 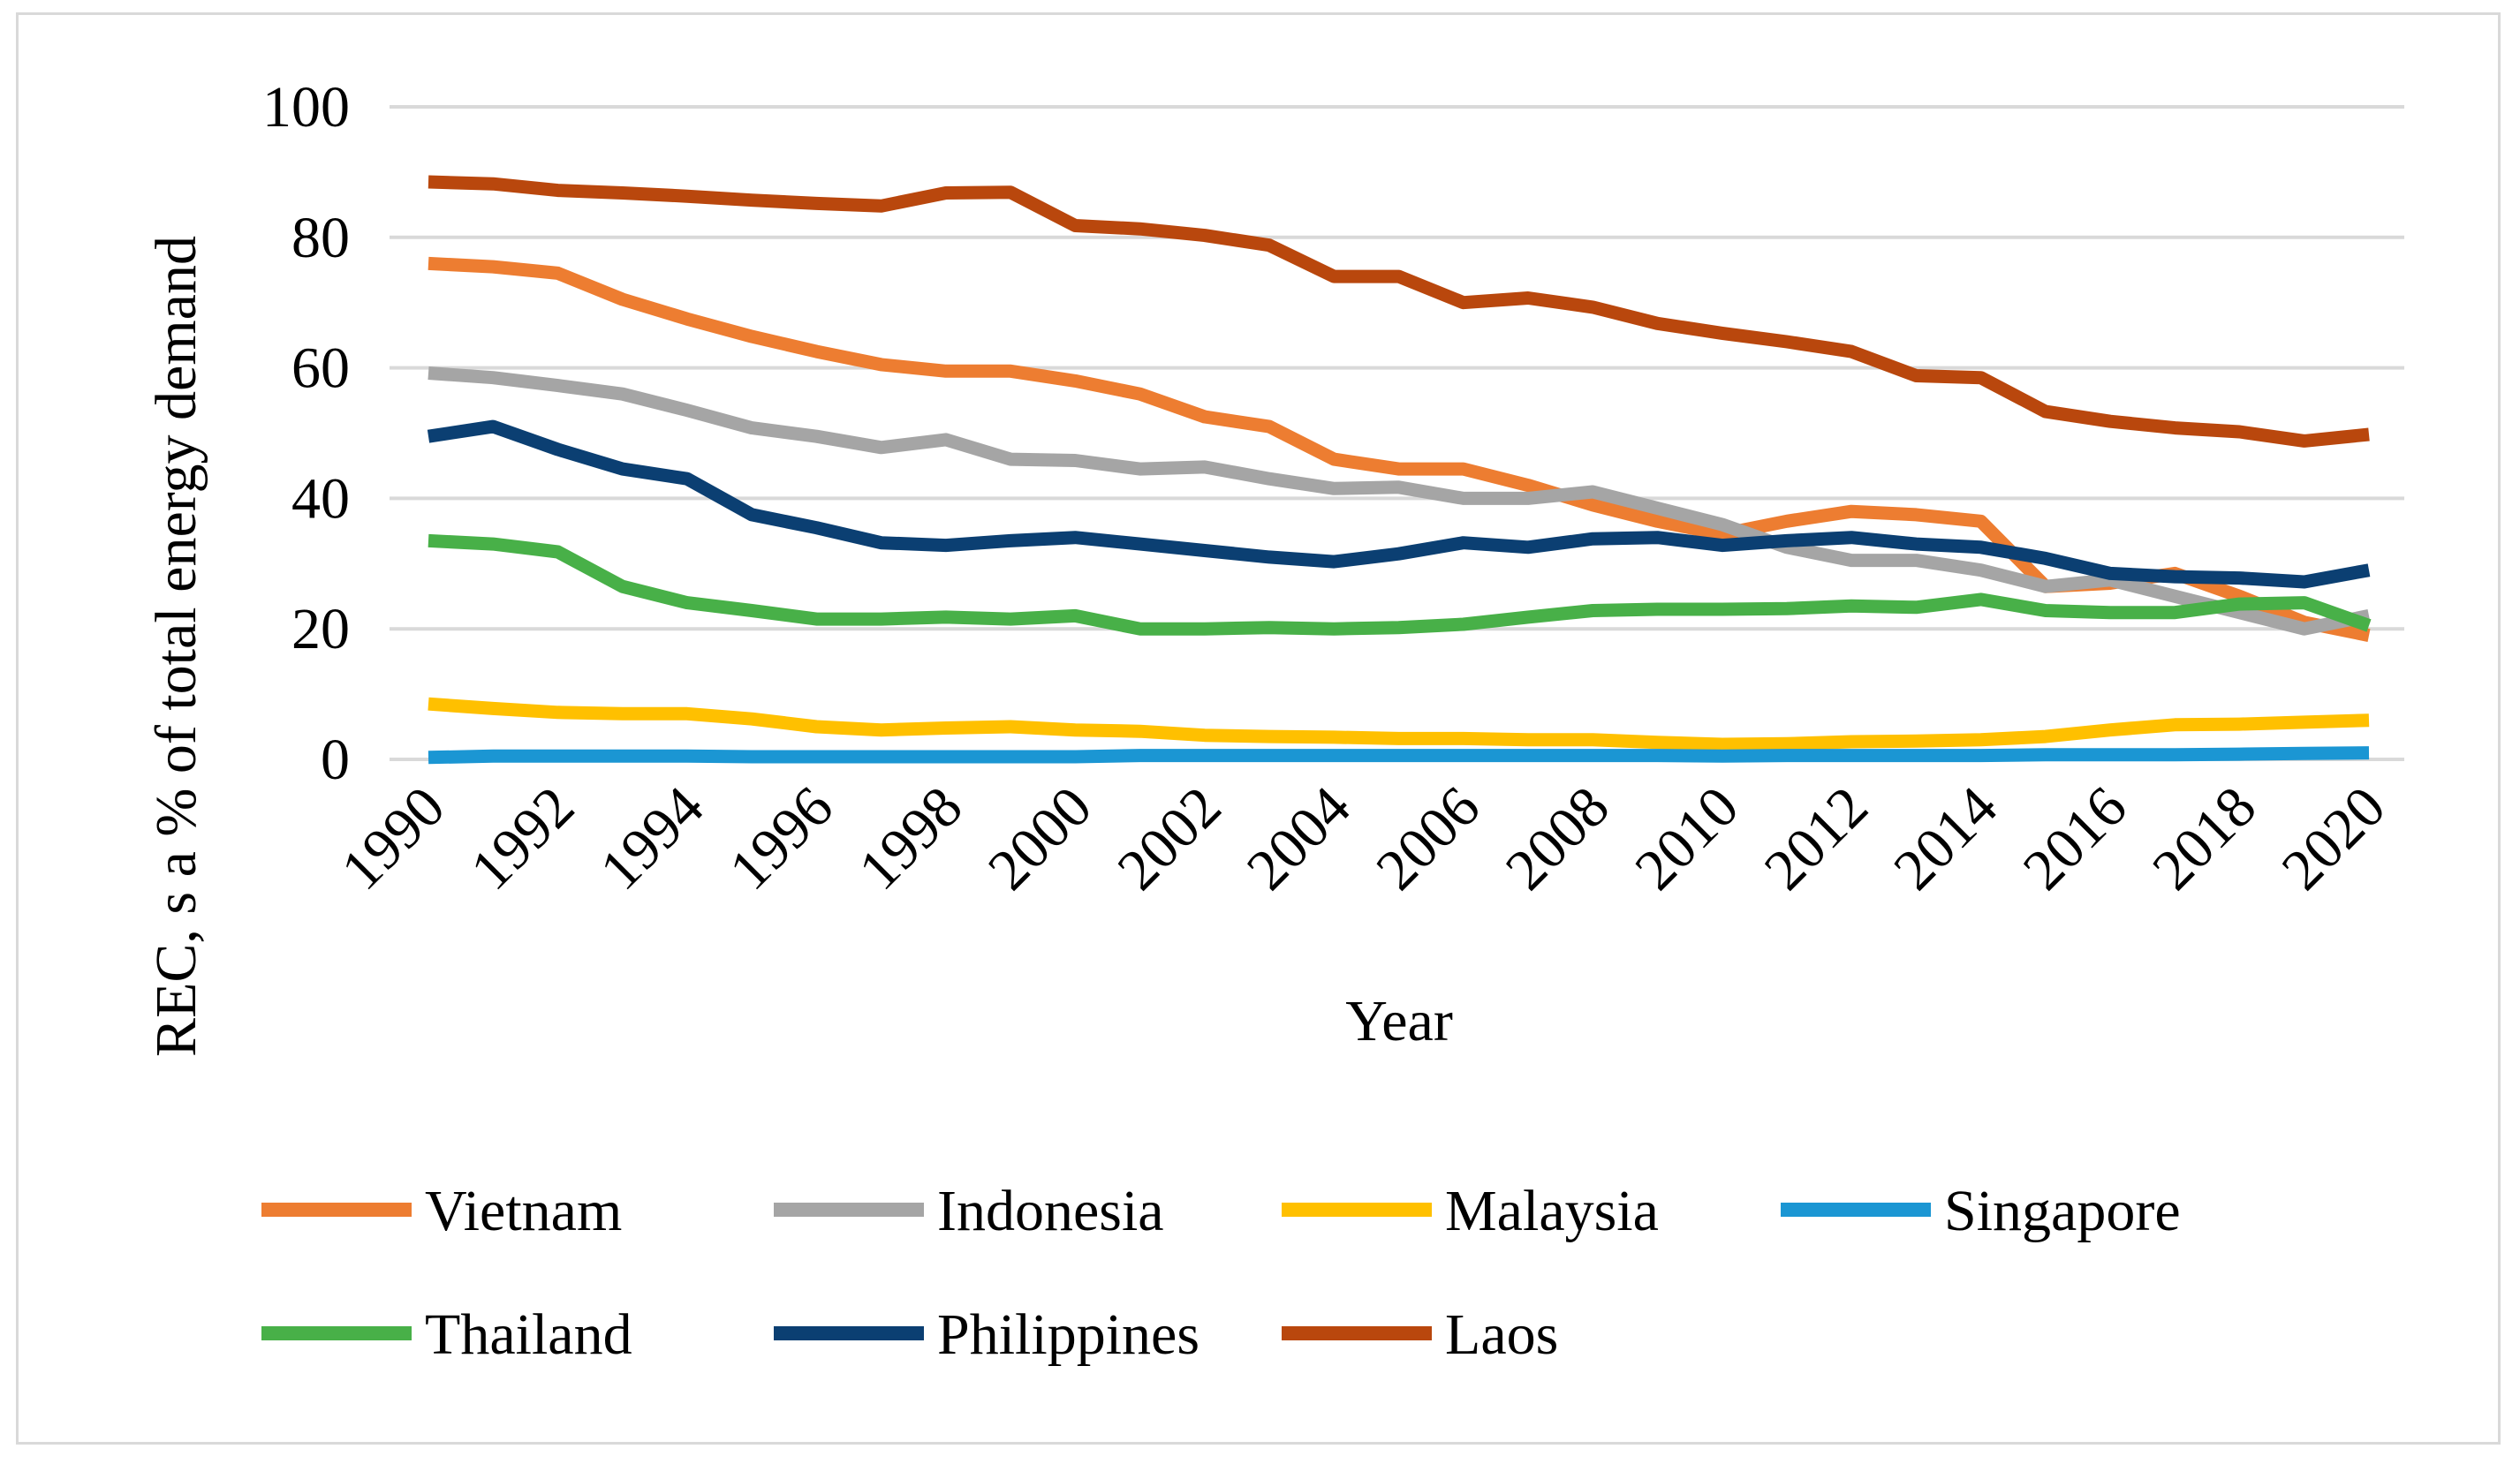 What do you see at coordinates (2204, 838) in the screenshot?
I see `x-tick-label: 2018` at bounding box center [2204, 838].